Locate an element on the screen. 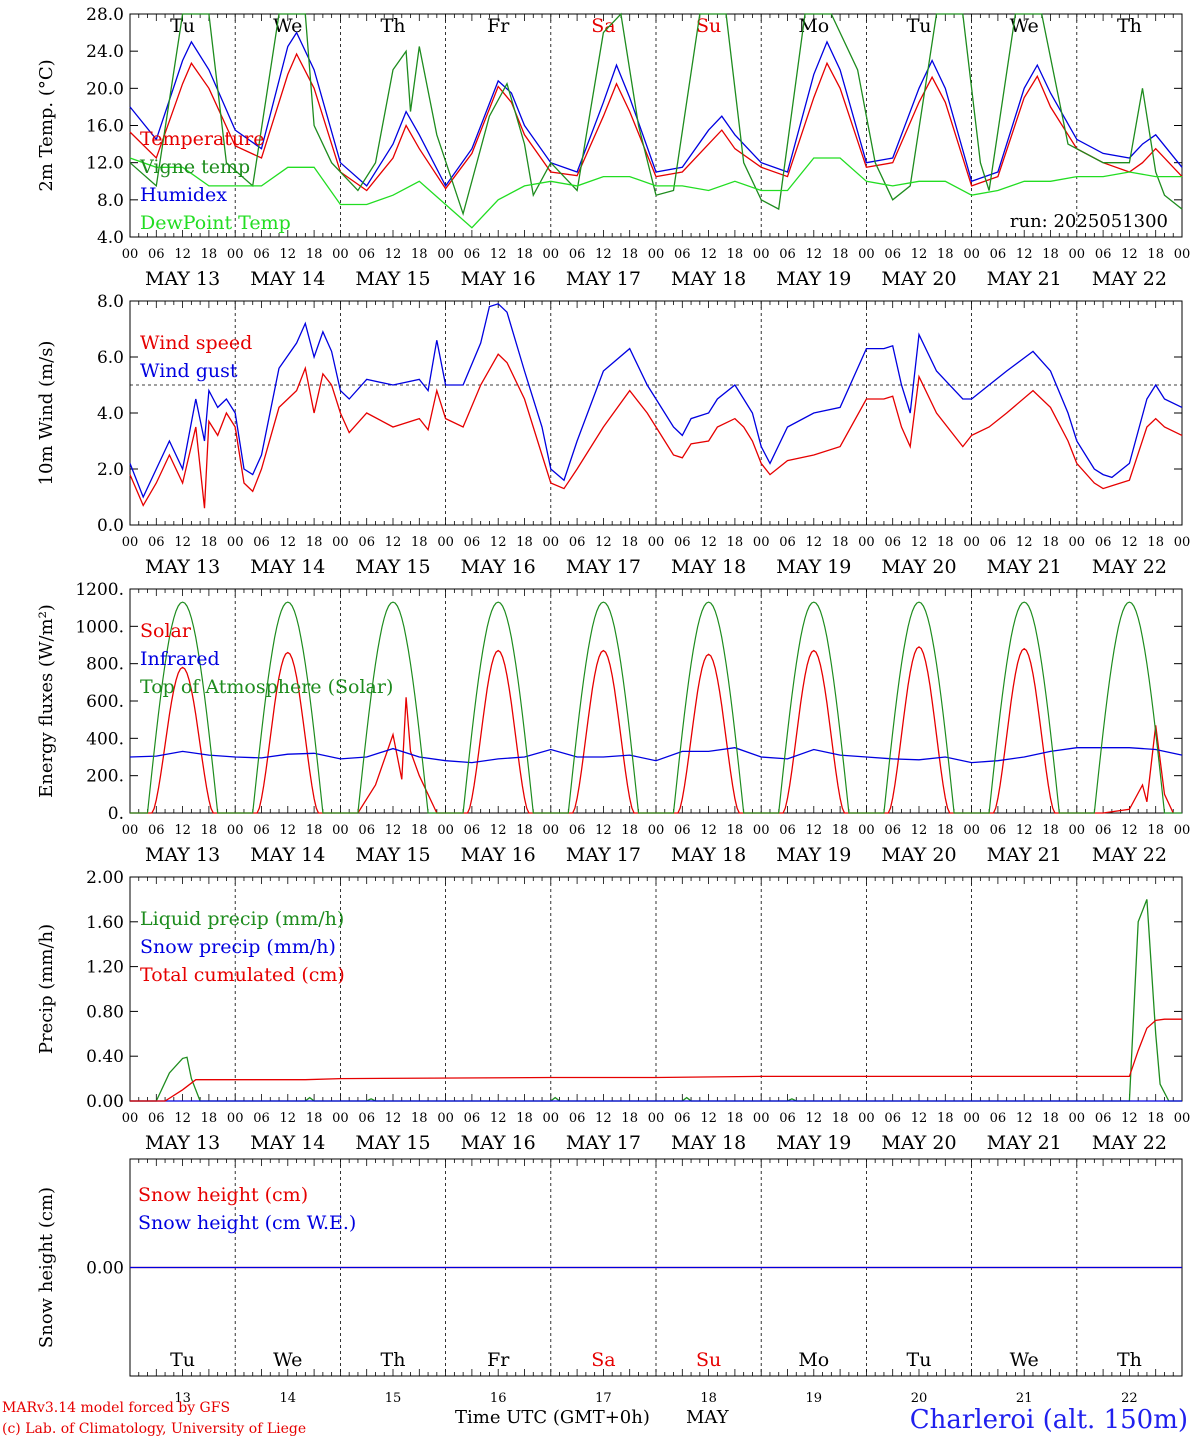 The width and height of the screenshot is (1194, 1440). y-tick-label: 8.0 is located at coordinates (110, 201).